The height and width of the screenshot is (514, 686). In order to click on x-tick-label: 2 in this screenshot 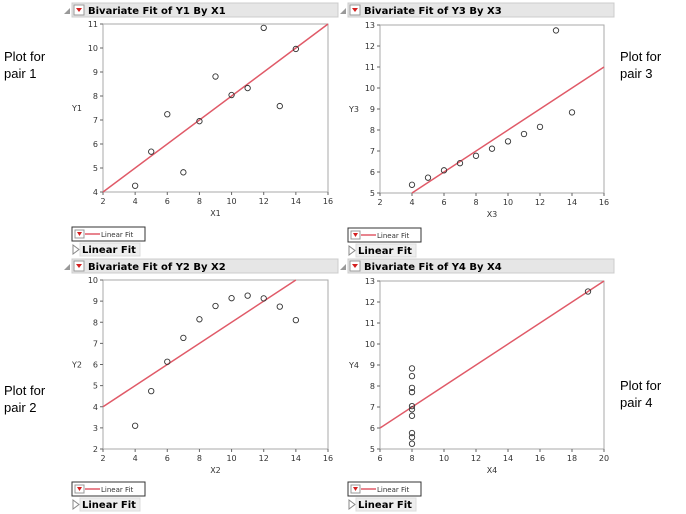, I will do `click(102, 201)`.